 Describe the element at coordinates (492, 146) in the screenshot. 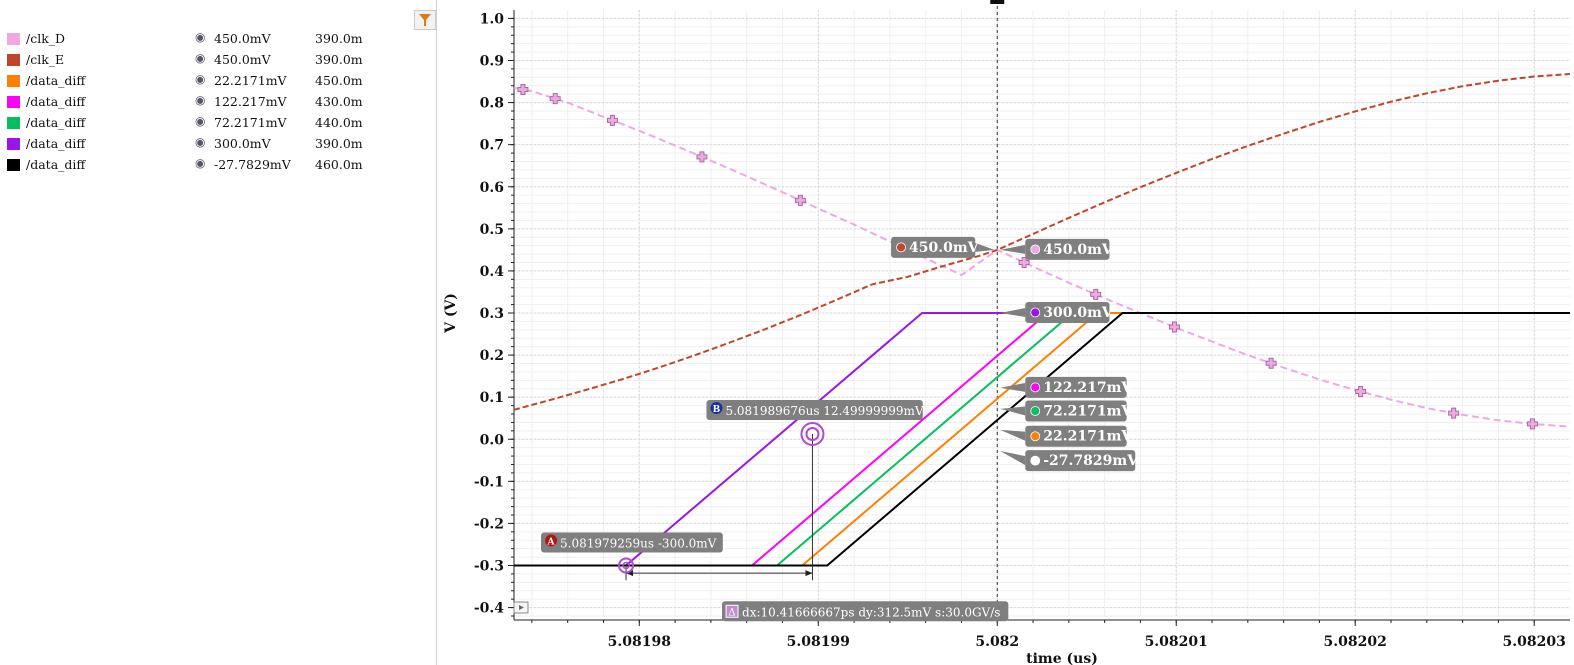

I see `y-tick-label: 0.7` at that location.